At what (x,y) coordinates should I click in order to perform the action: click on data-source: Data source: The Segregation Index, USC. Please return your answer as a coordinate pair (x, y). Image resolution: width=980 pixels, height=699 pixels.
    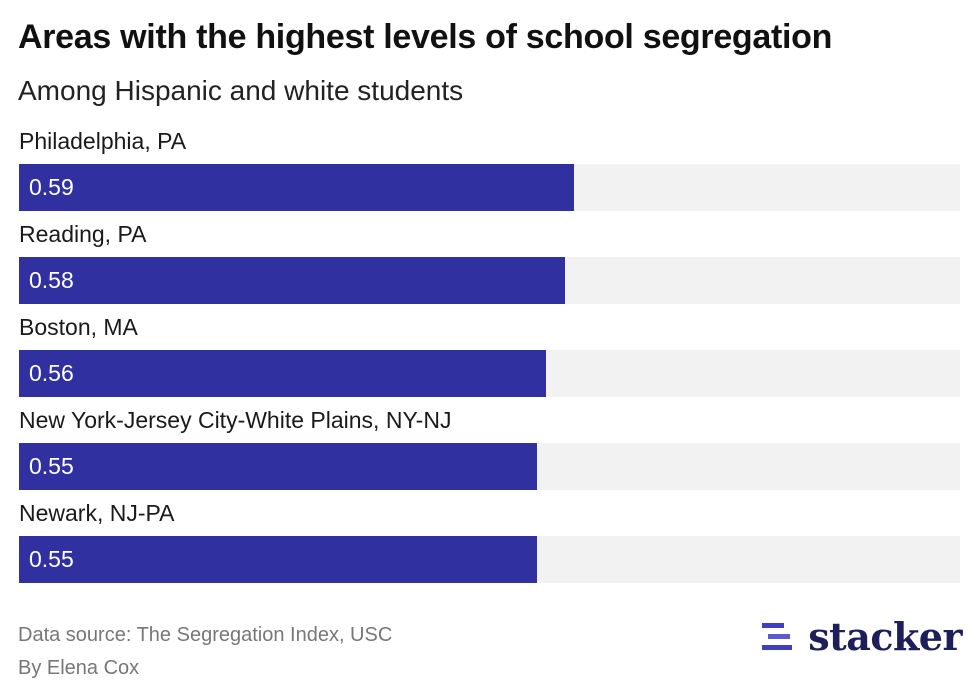
    Looking at the image, I should click on (205, 635).